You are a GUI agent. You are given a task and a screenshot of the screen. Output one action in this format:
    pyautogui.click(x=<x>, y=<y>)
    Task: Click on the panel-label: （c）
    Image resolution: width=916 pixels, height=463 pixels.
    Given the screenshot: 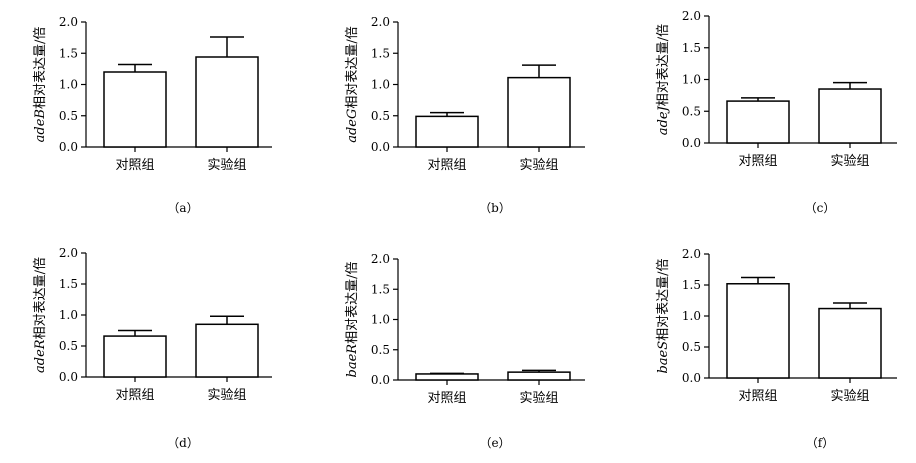 What is the action you would take?
    pyautogui.click(x=820, y=208)
    